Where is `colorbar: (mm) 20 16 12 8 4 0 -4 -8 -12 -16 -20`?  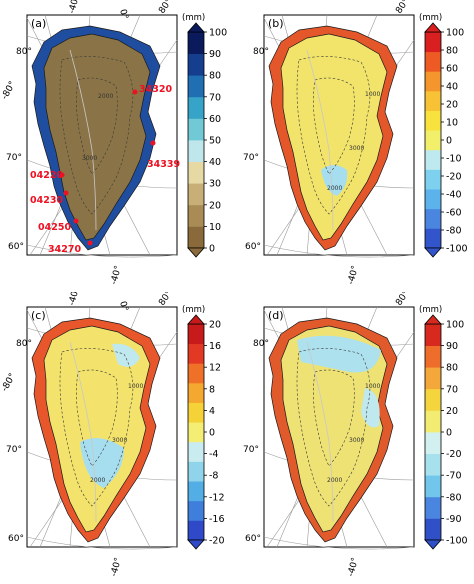 colorbar: (mm) 20 16 12 8 4 0 -4 -8 -12 -16 -20 is located at coordinates (203, 427).